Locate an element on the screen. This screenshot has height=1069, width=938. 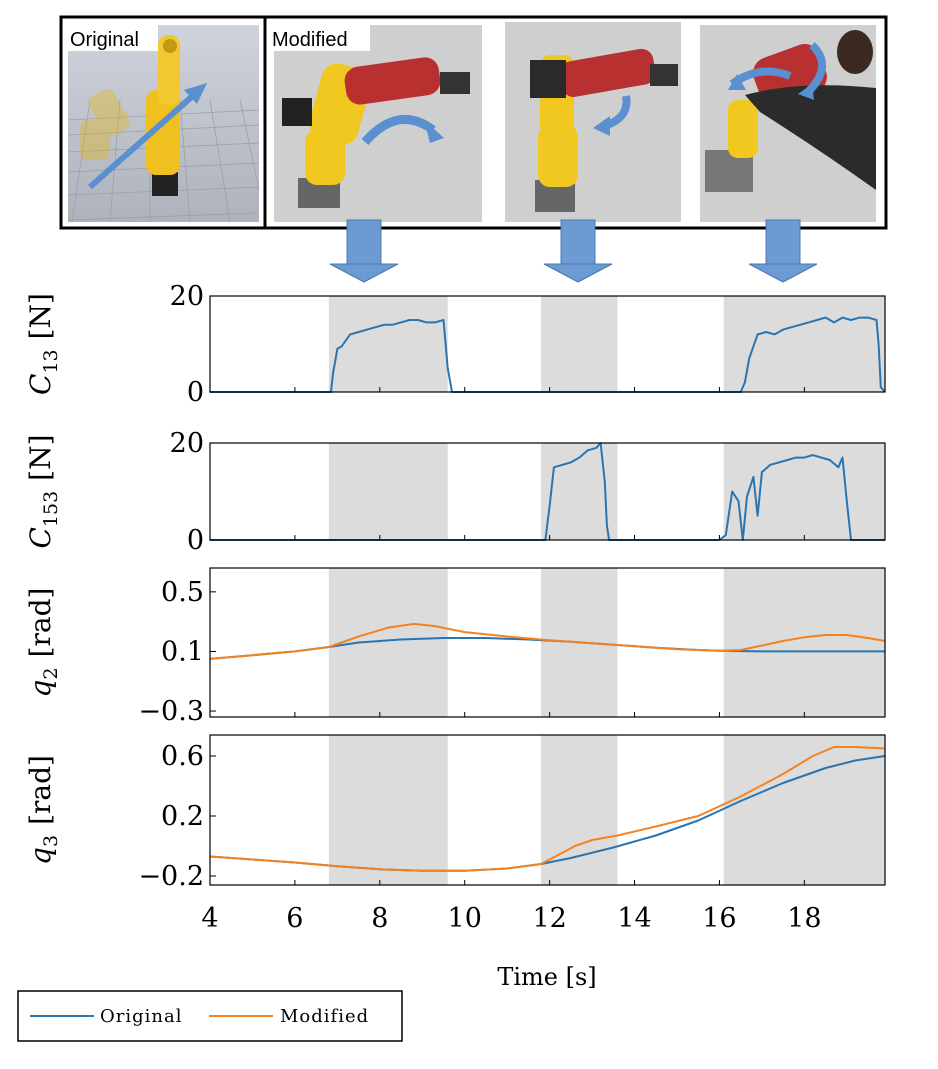
sim-robot-joint is located at coordinates (170, 46).